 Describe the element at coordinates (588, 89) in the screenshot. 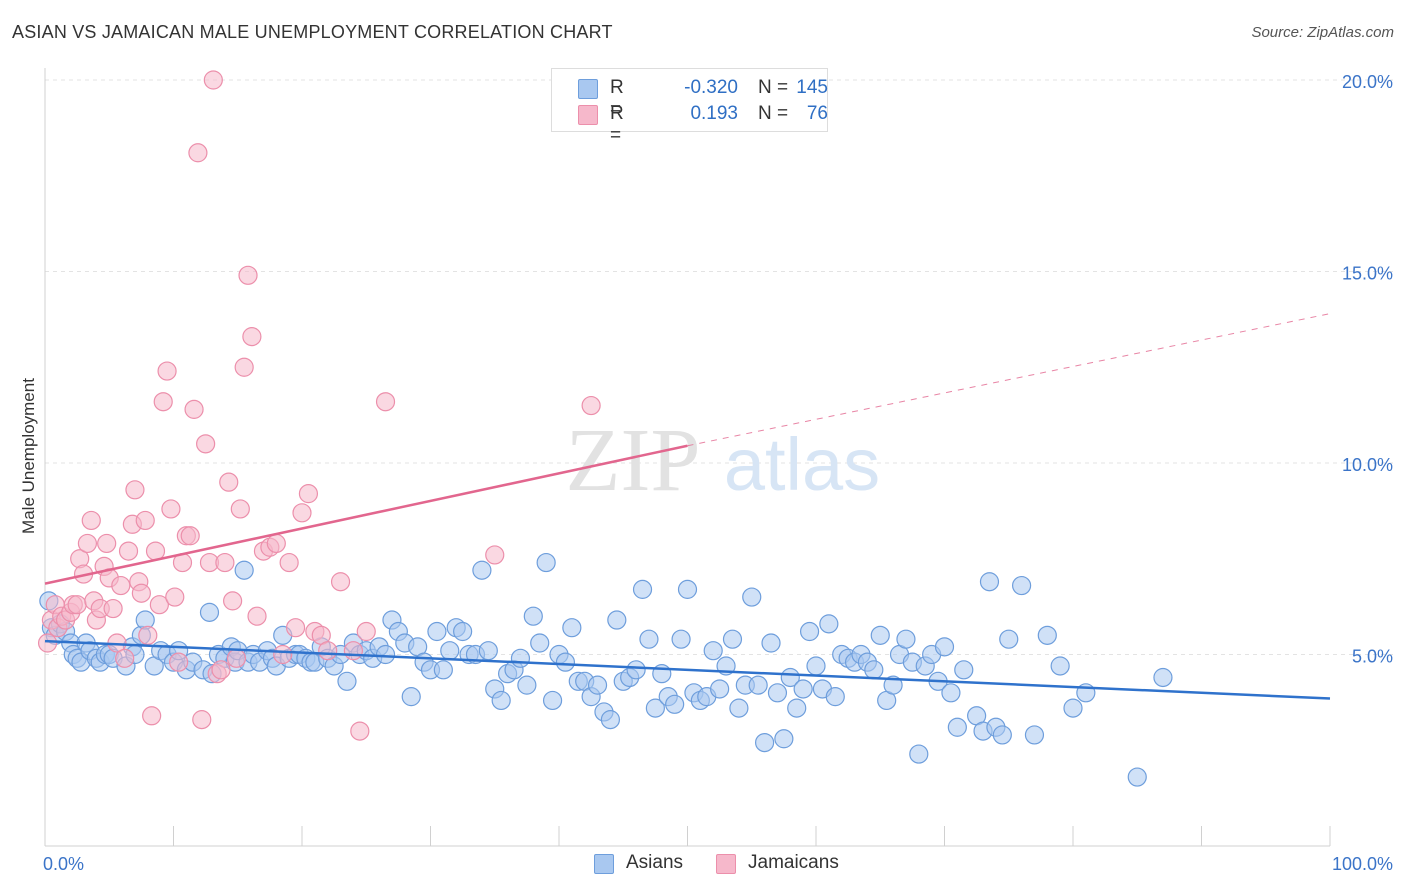

I see `asians-swatch-icon` at that location.